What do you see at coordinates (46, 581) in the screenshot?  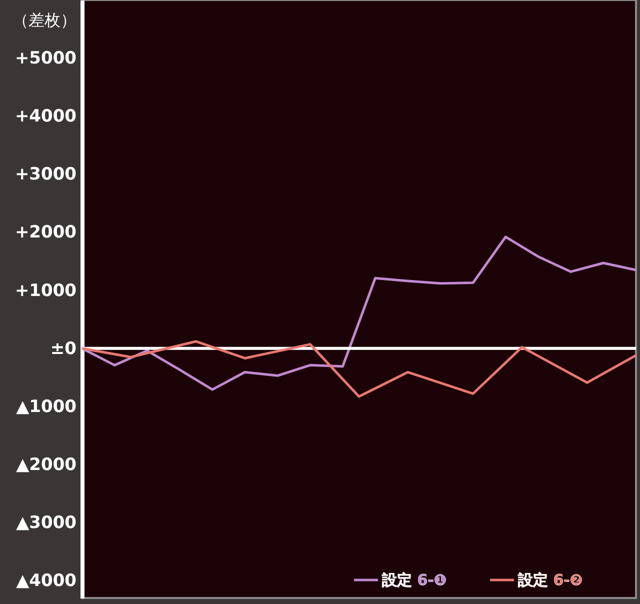 I see `y-tick-label: ▲4000` at bounding box center [46, 581].